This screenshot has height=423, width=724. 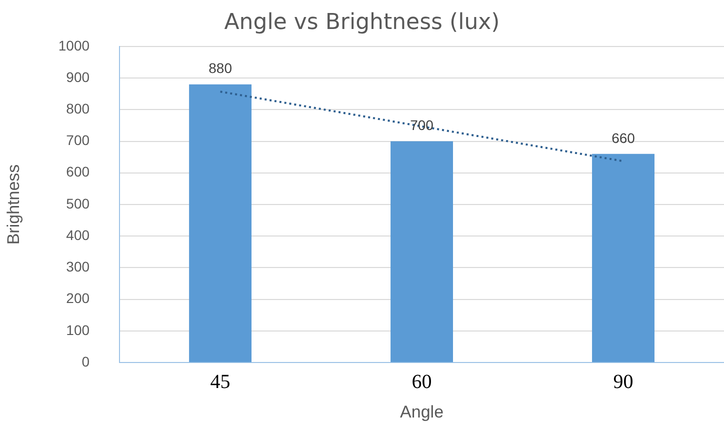 I want to click on y-tick-label: 700, so click(x=78, y=140).